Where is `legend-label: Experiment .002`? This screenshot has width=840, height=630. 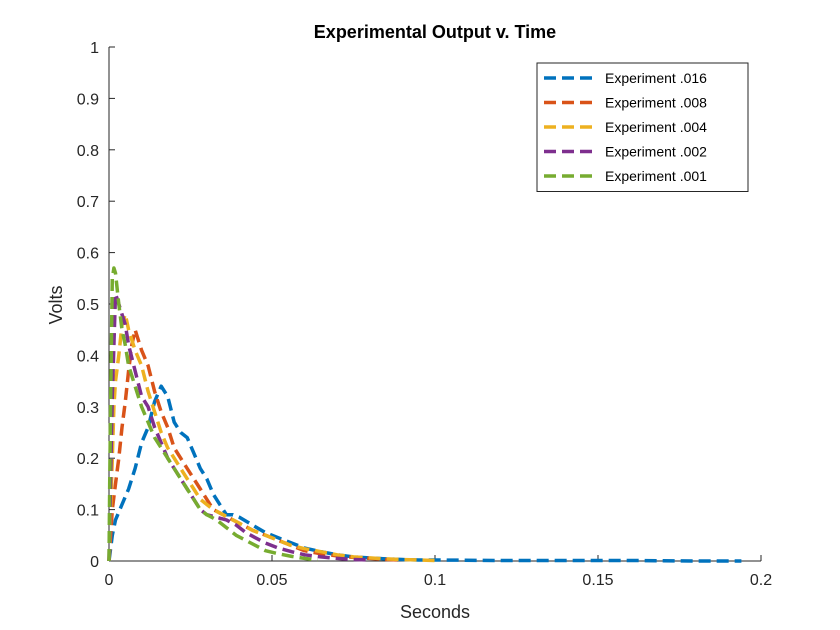 legend-label: Experiment .002 is located at coordinates (656, 152).